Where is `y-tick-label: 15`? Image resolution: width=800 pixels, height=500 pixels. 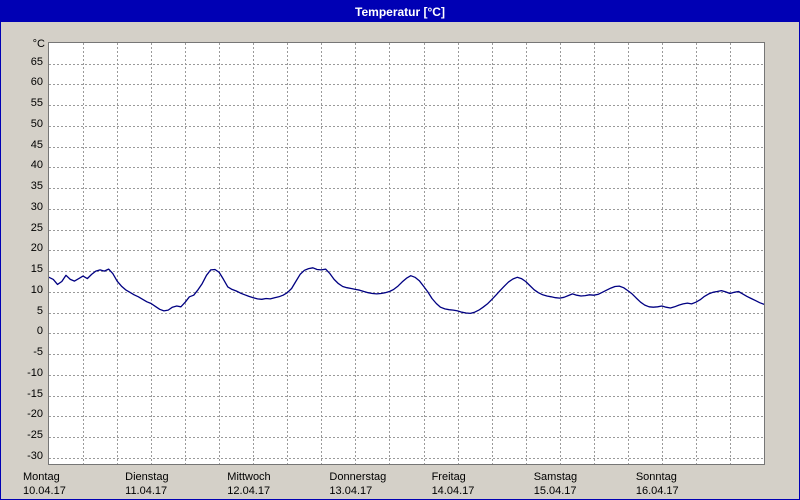 y-tick-label: 15 is located at coordinates (36, 269).